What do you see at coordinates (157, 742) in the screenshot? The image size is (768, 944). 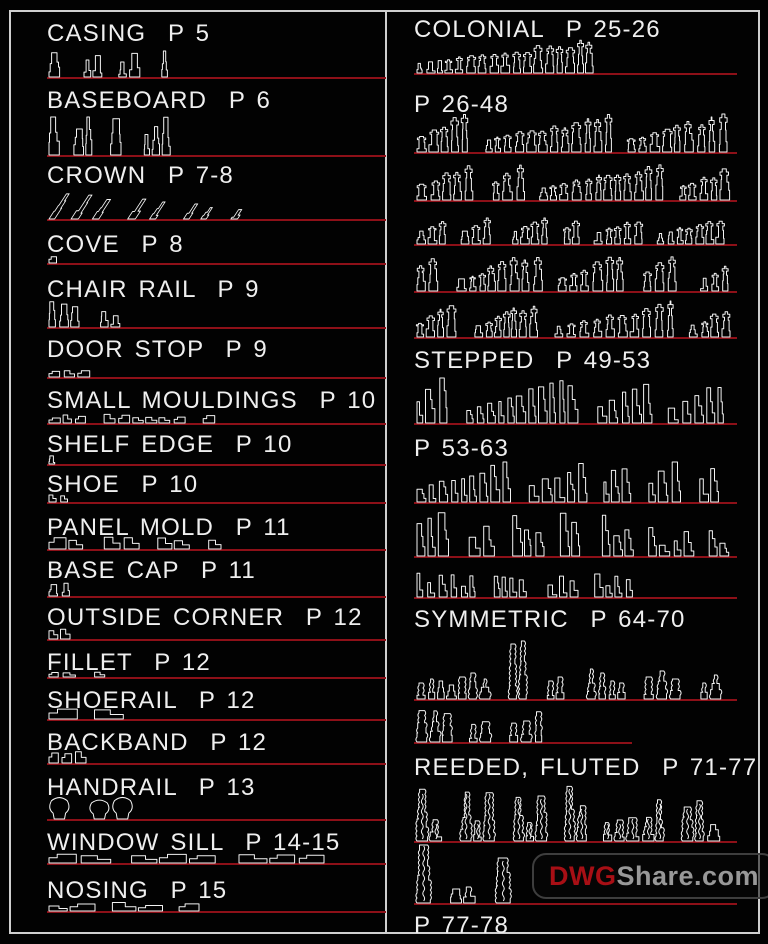 I see `section-label-backband: BACKBAND P 12` at bounding box center [157, 742].